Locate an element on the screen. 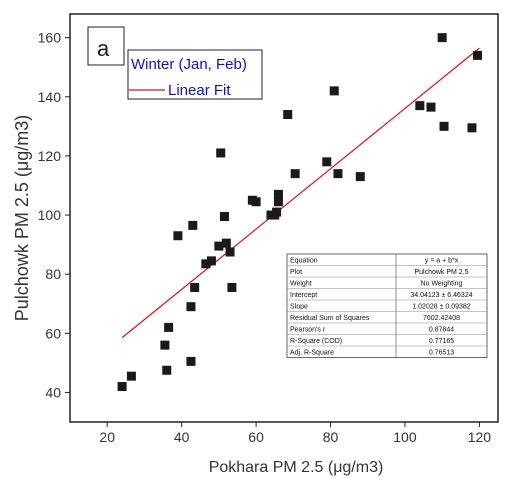 The height and width of the screenshot is (478, 506). x-tick-label: 100 is located at coordinates (405, 437).